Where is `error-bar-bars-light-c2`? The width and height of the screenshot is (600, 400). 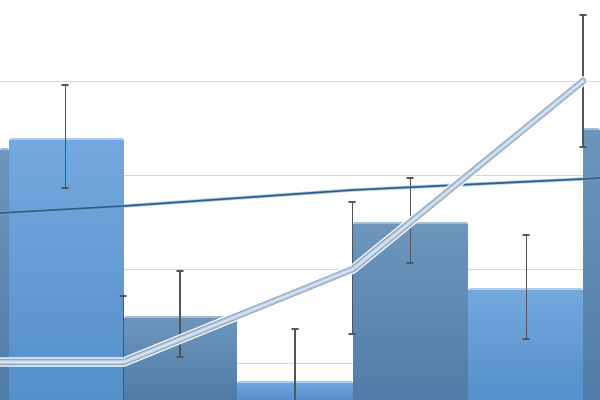 error-bar-bars-light-c2 is located at coordinates (295, 364).